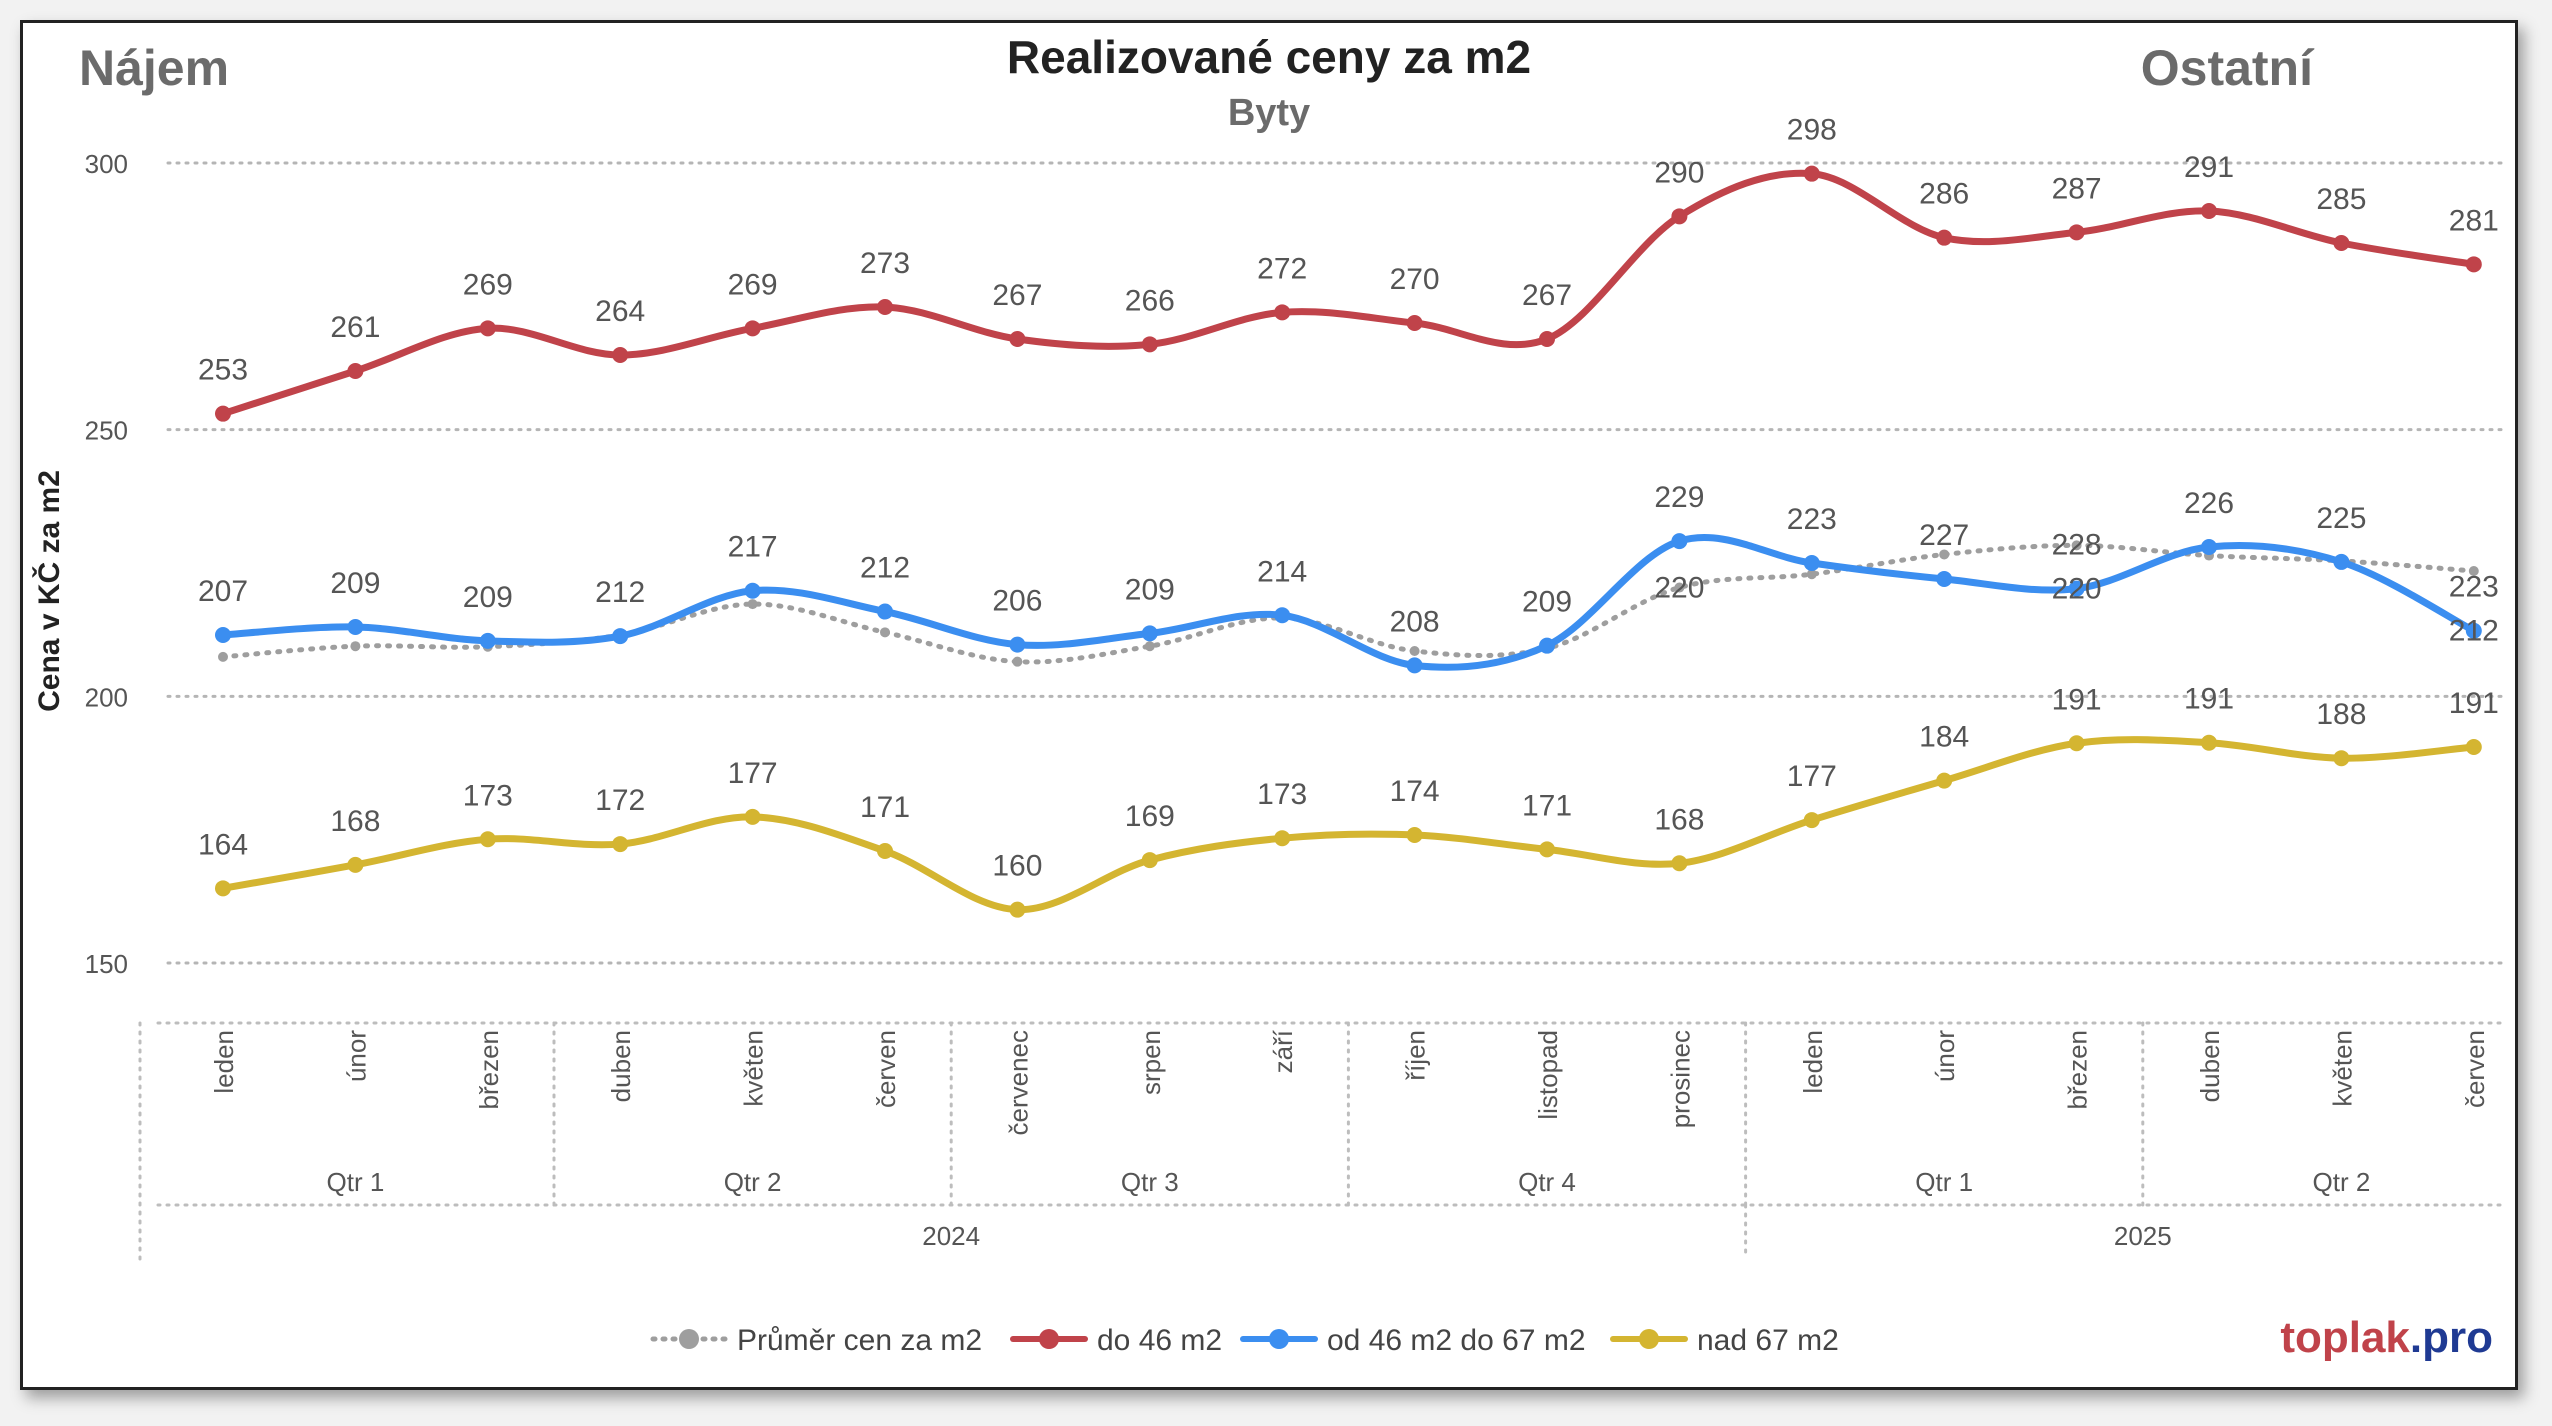 This screenshot has height=1426, width=2552. I want to click on data-label: 270, so click(1415, 279).